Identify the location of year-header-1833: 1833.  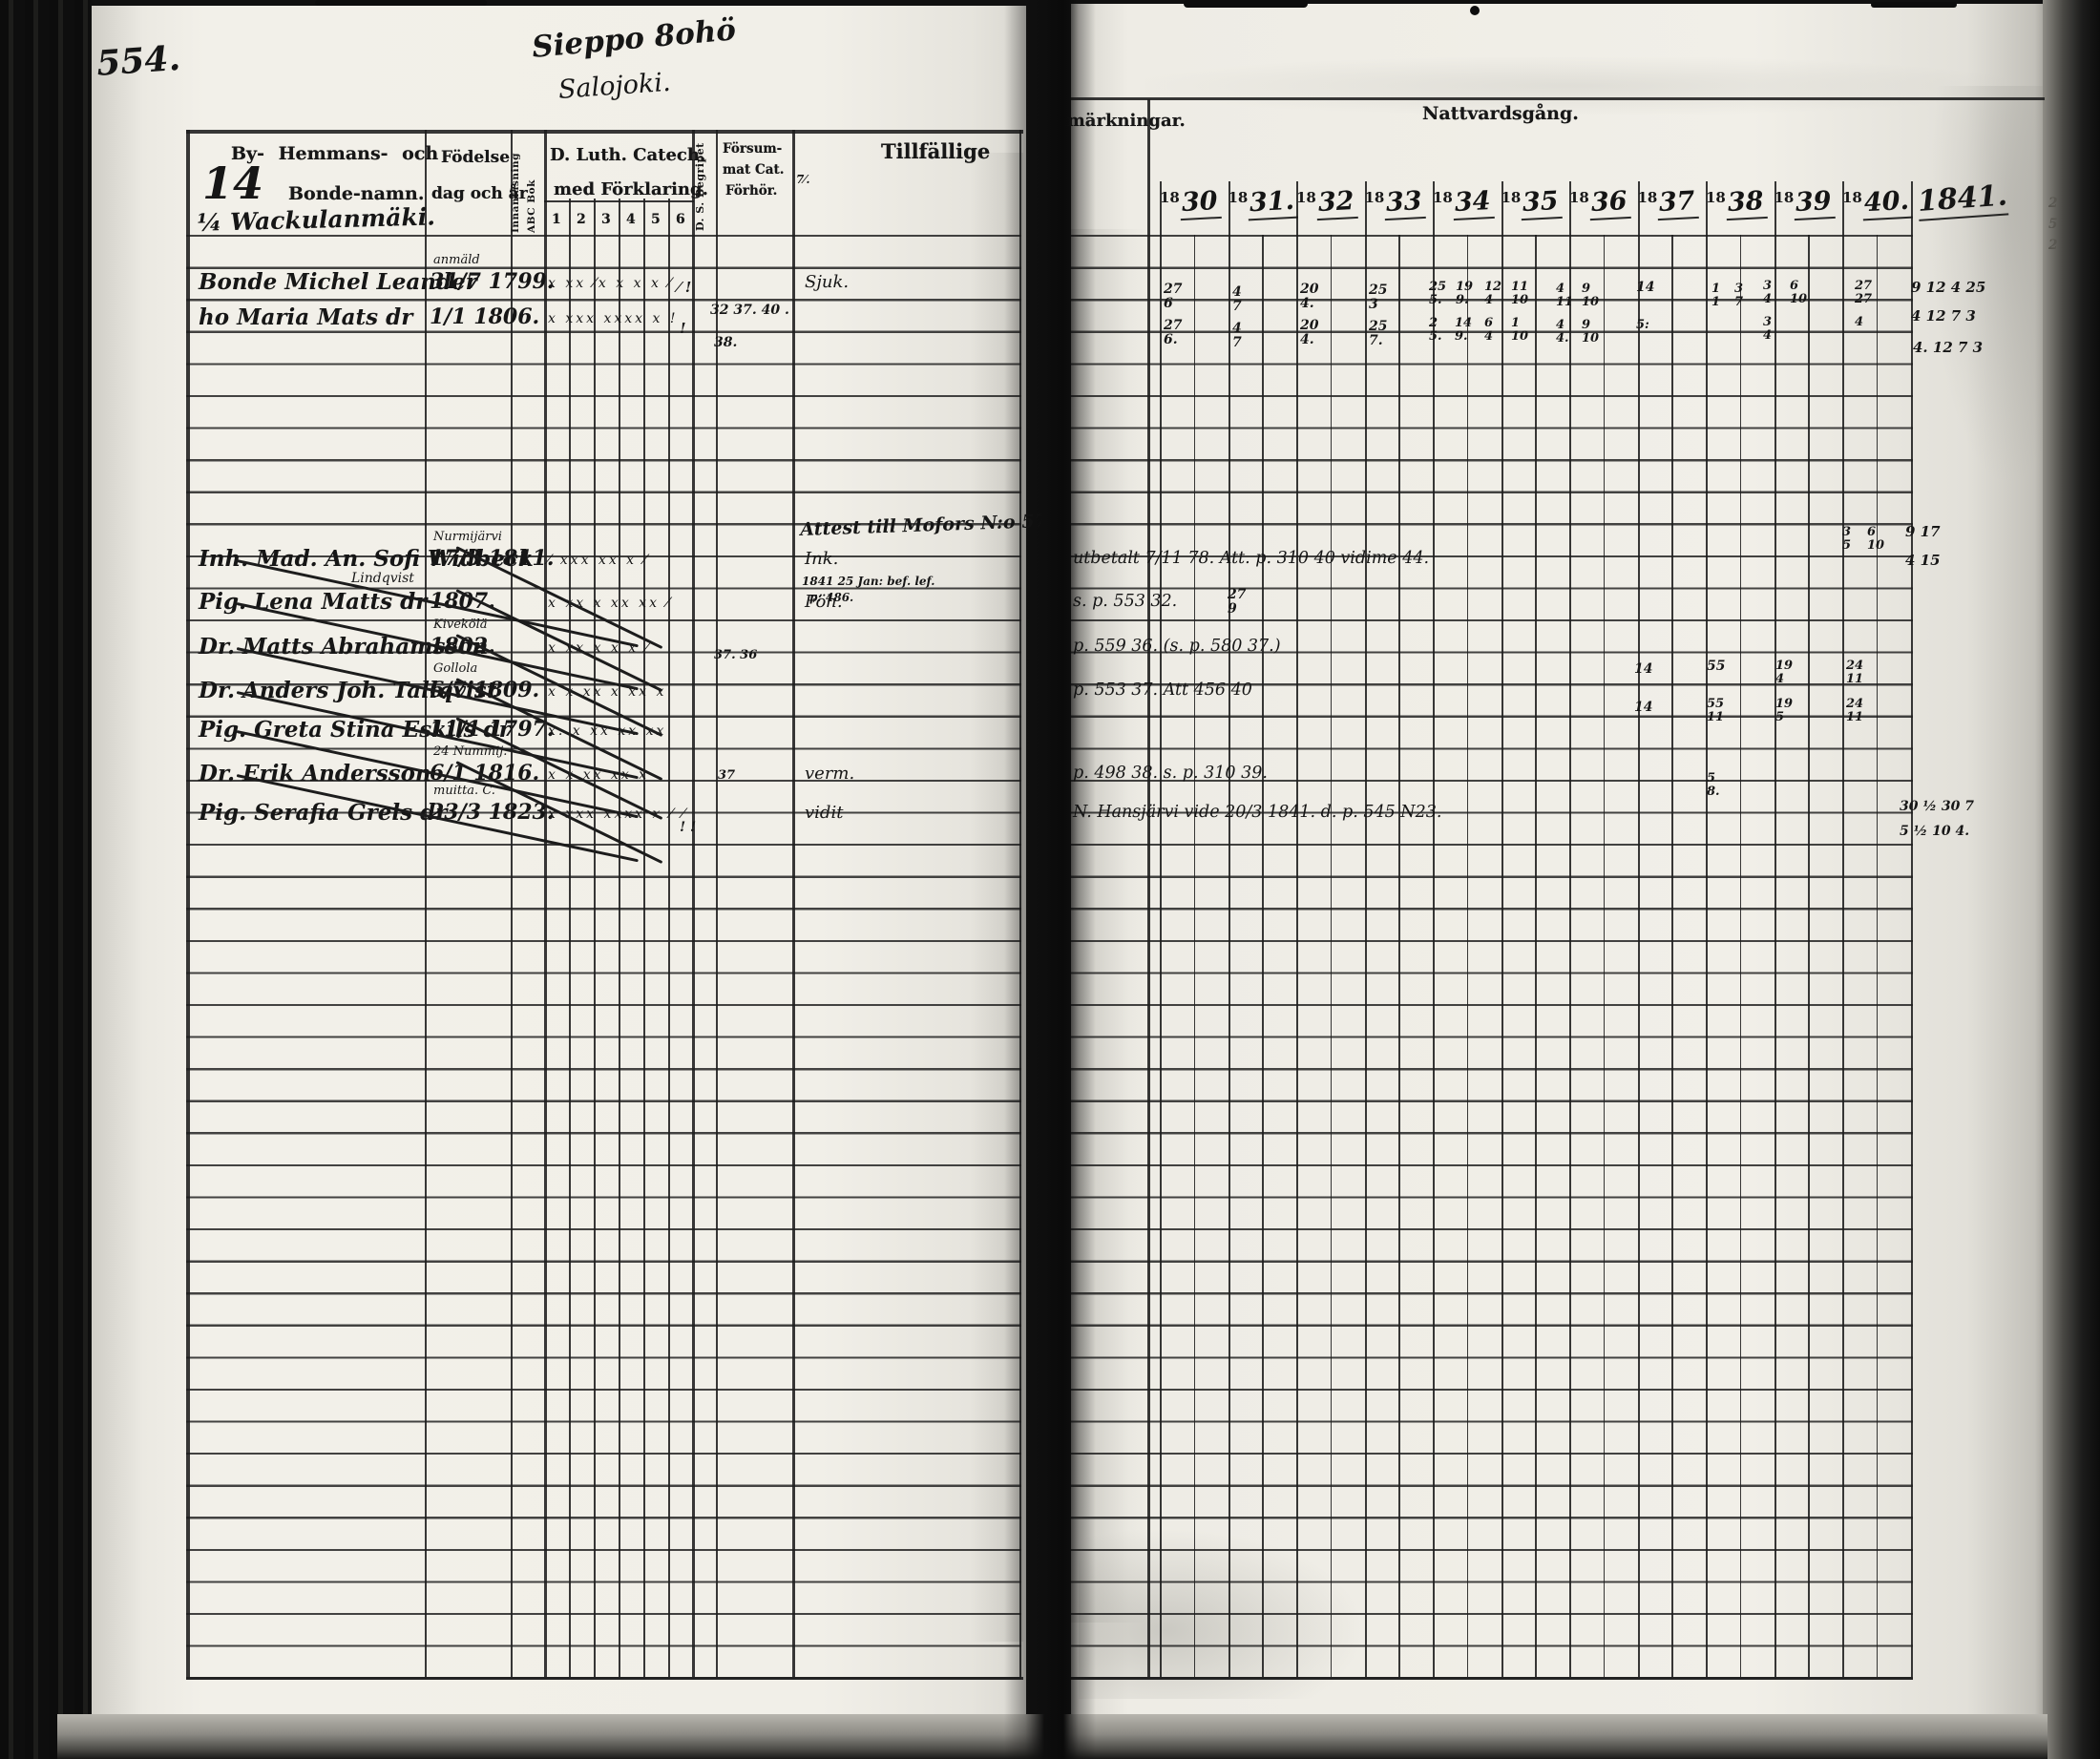
(1399, 210).